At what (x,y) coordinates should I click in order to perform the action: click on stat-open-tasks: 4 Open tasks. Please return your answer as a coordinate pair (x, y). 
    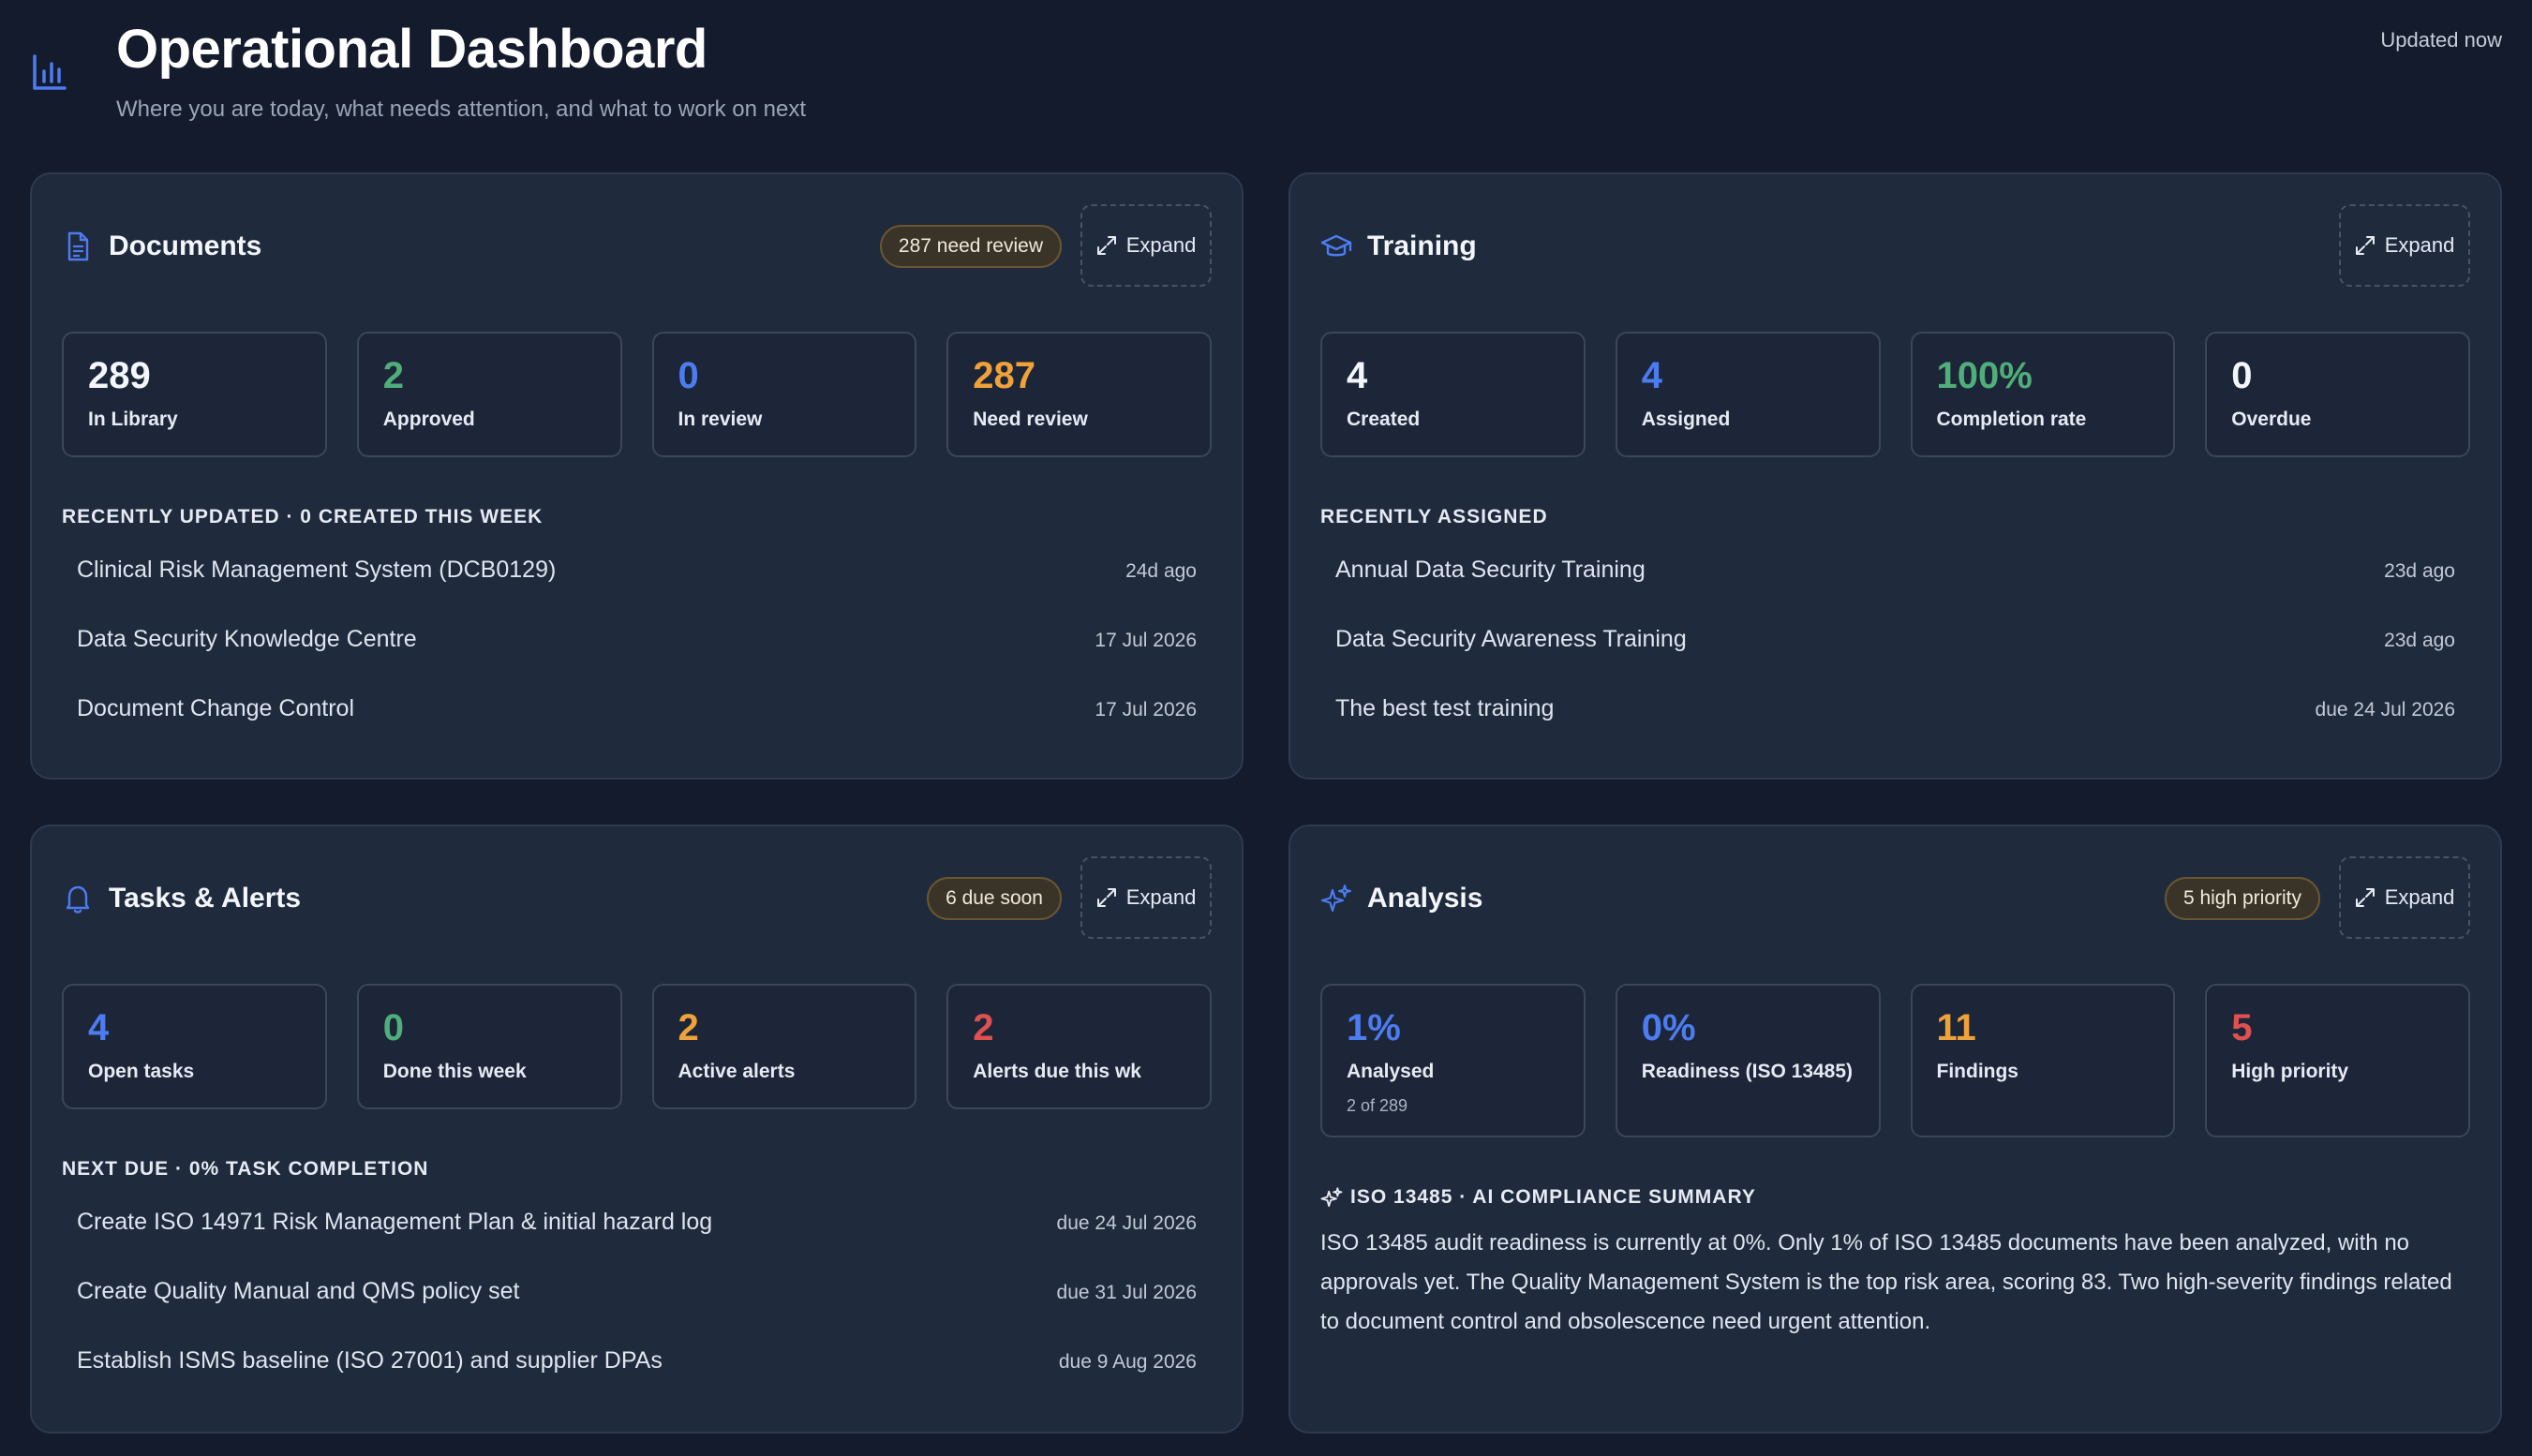
    Looking at the image, I should click on (194, 1046).